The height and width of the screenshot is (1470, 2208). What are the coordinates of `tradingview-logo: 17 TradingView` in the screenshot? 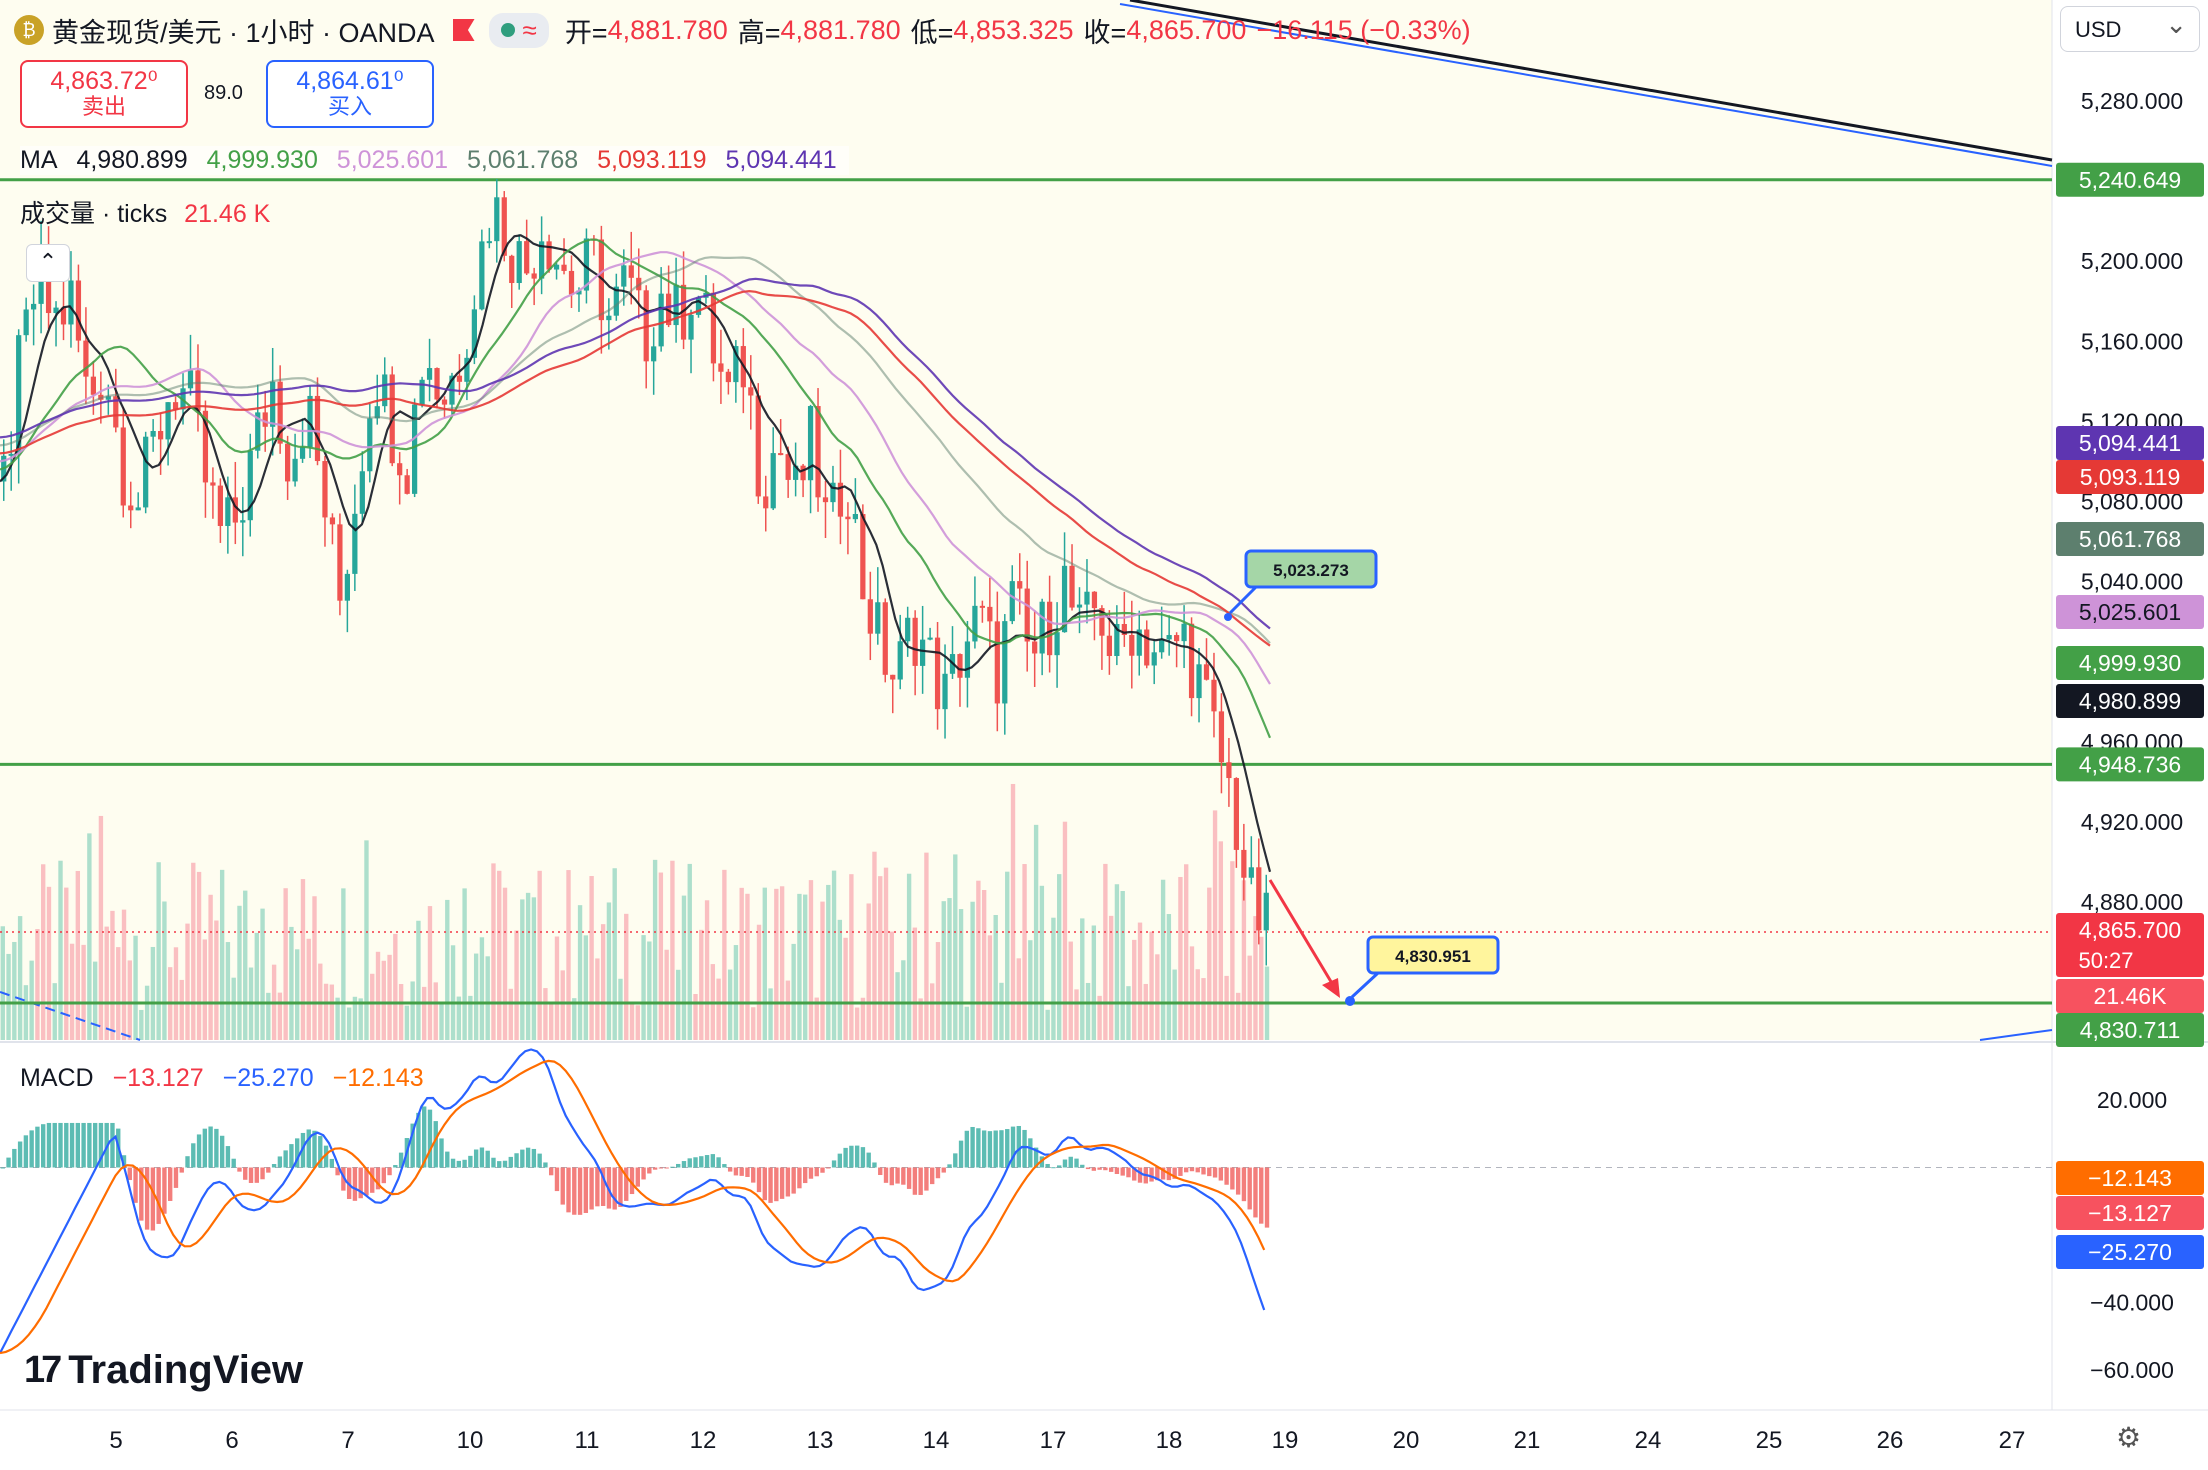 It's located at (163, 1370).